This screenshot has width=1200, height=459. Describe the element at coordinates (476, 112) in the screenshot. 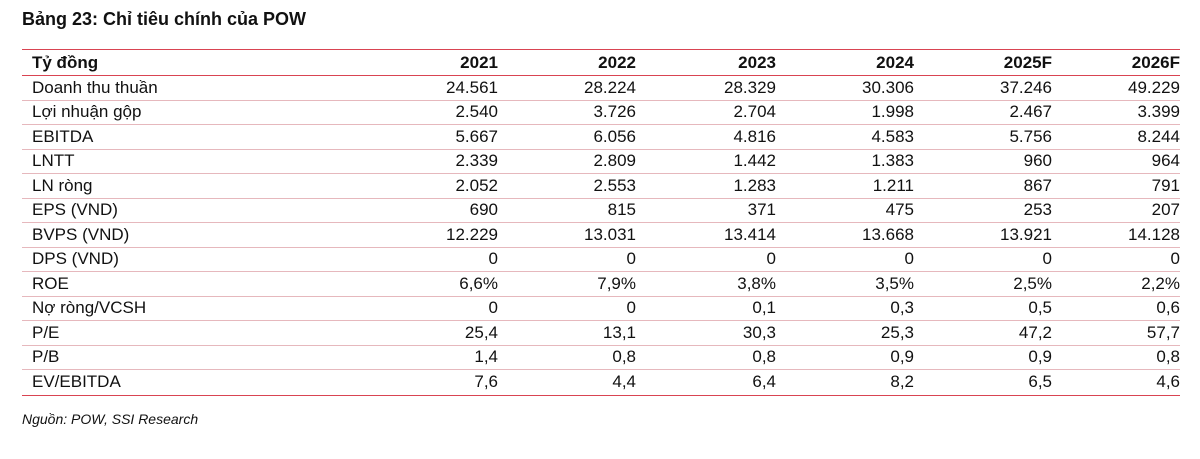

I see `value-cell: 2.540` at that location.